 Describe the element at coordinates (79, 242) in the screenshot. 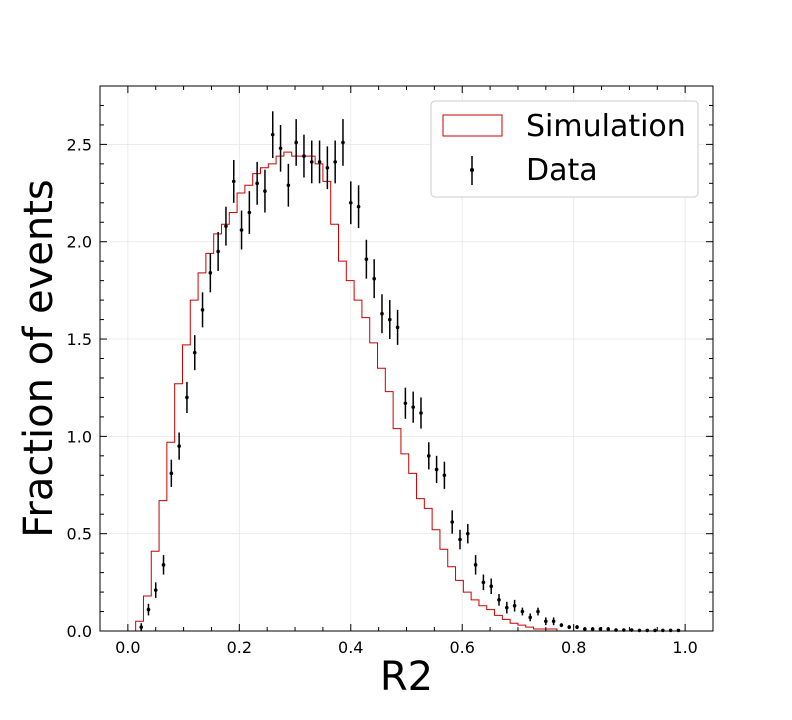

I see `y-tick-label: 2.0` at that location.